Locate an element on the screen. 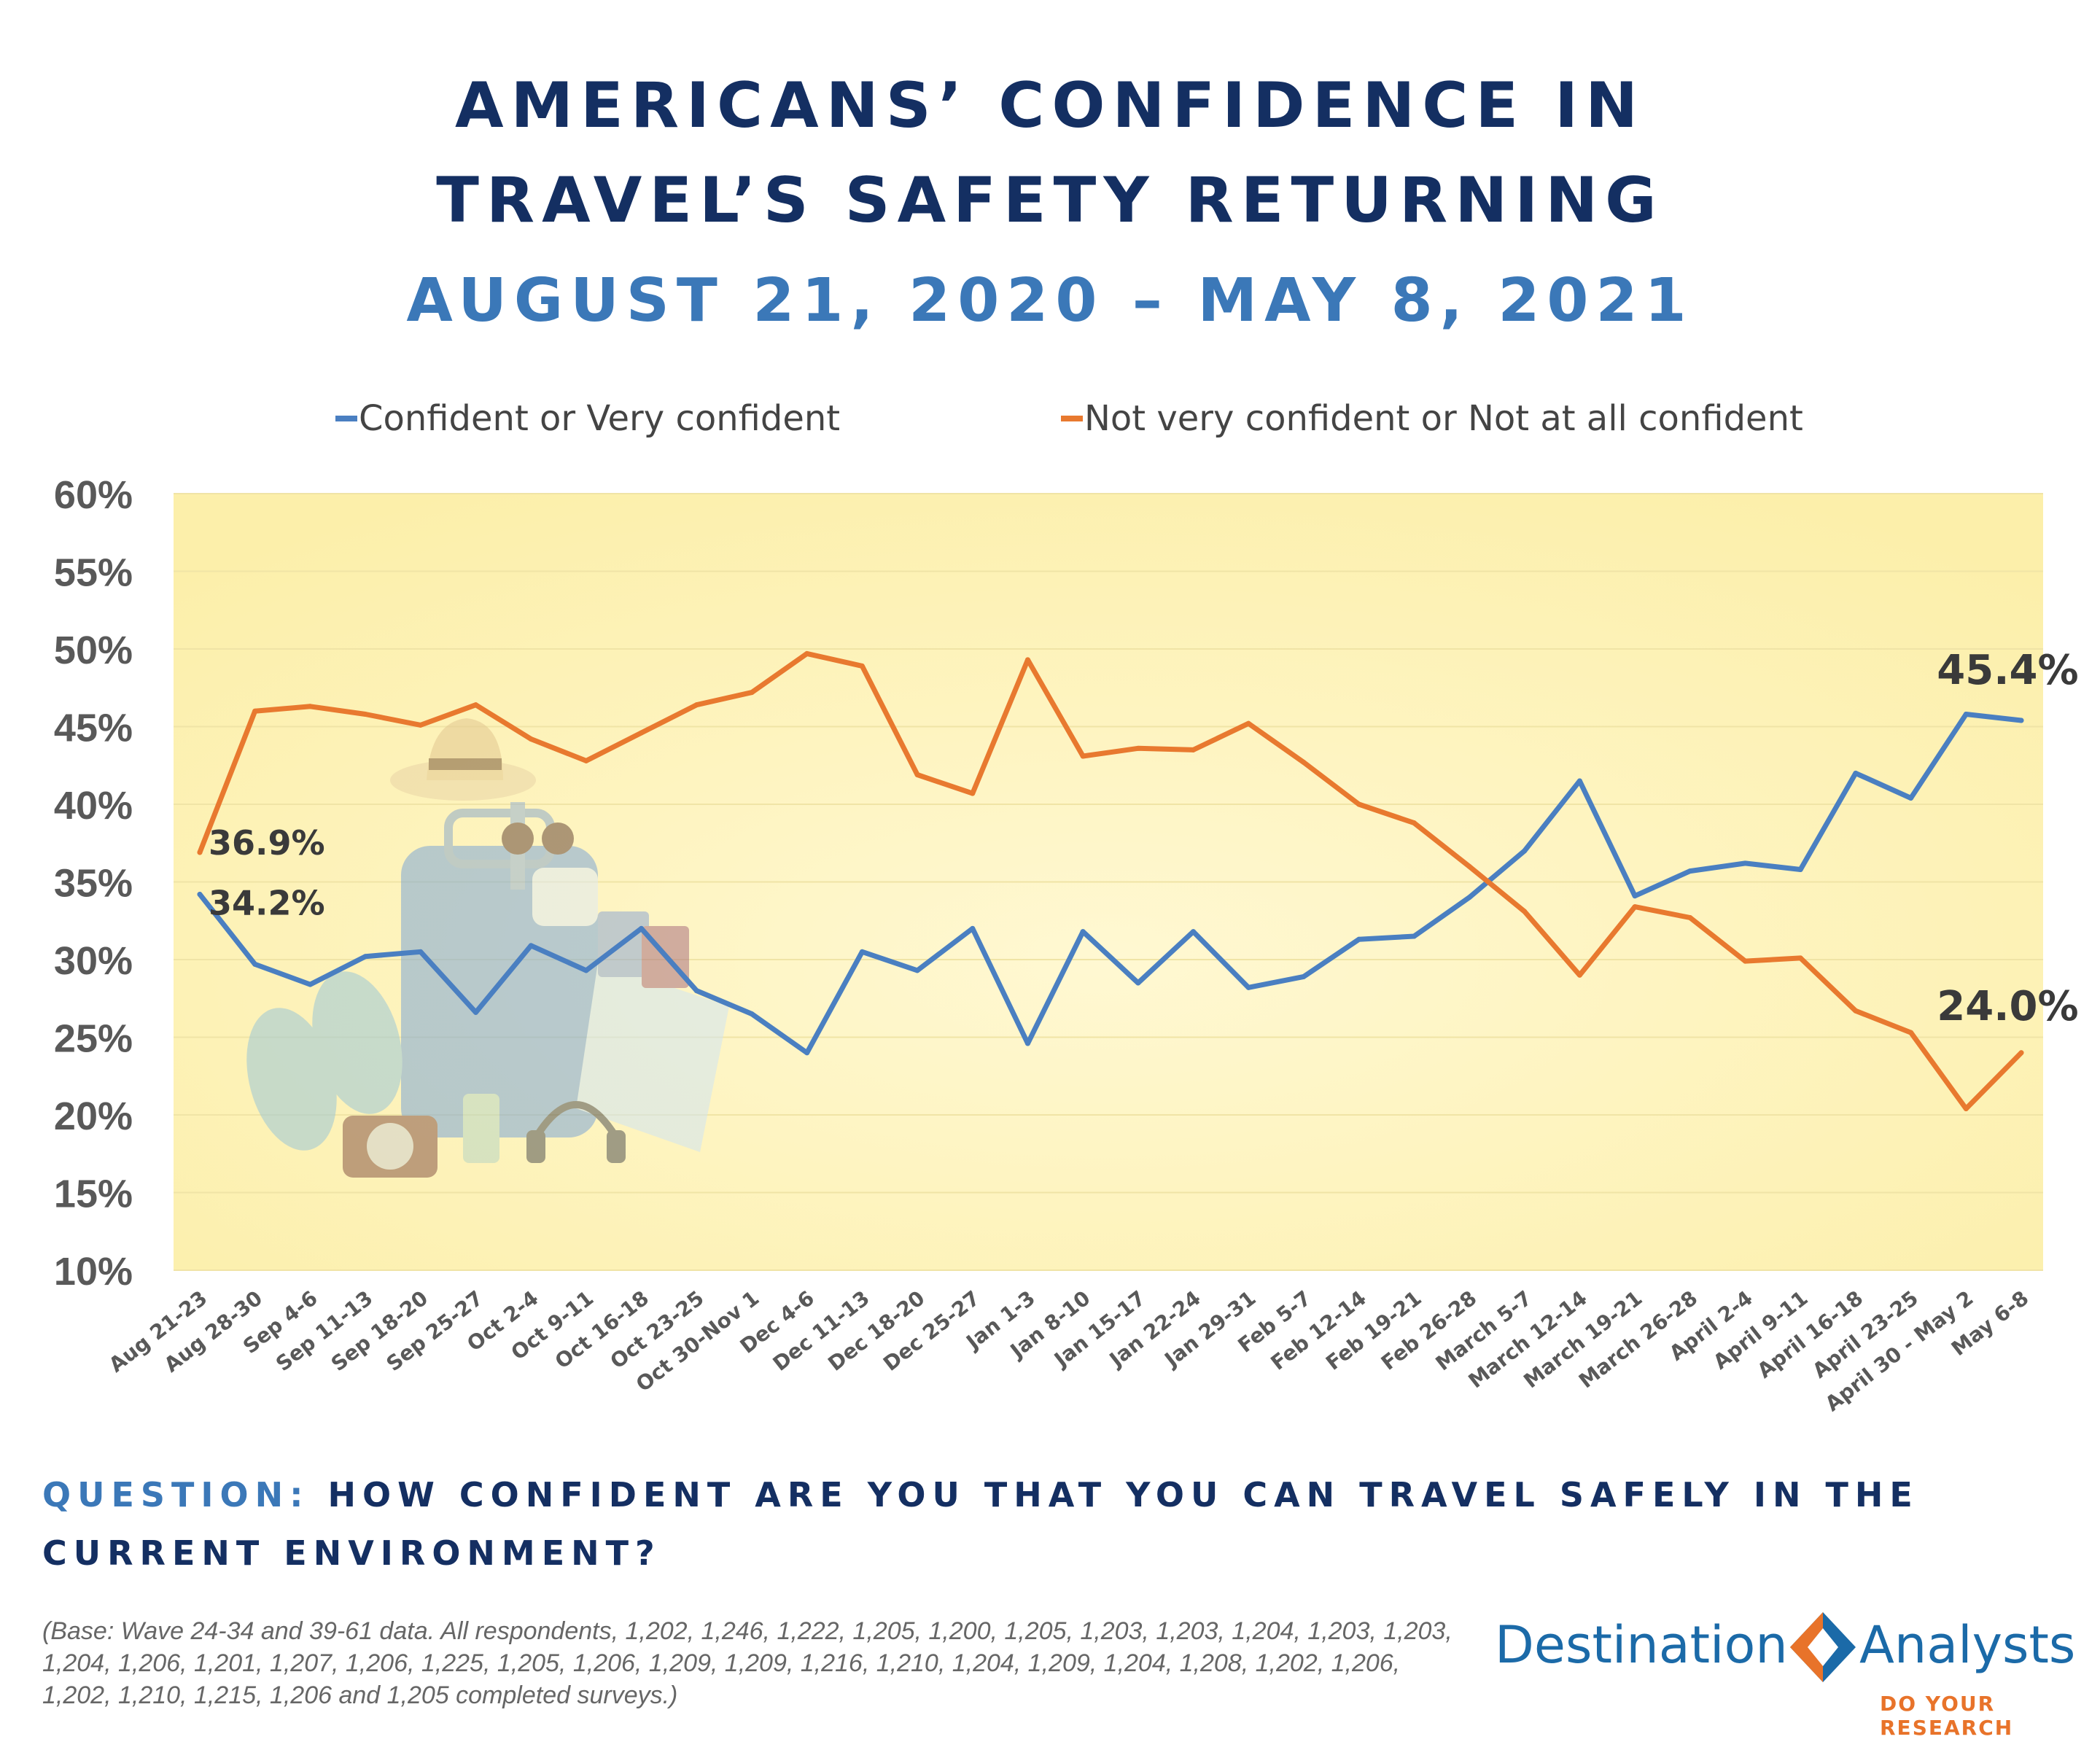  logo-tagline: DO YOUR RESEARCH is located at coordinates (1947, 1716).